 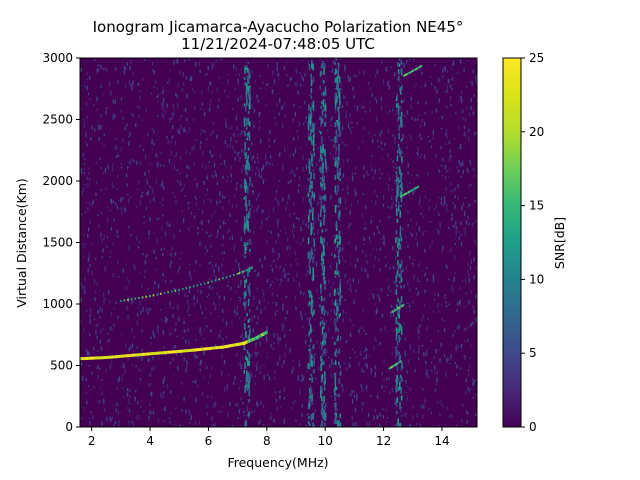 What do you see at coordinates (92, 441) in the screenshot?
I see `x-tick-label: 2` at bounding box center [92, 441].